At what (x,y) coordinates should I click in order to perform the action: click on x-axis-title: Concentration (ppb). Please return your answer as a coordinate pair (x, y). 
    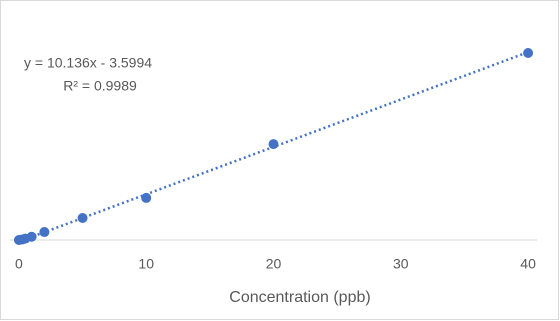
    Looking at the image, I should click on (299, 297).